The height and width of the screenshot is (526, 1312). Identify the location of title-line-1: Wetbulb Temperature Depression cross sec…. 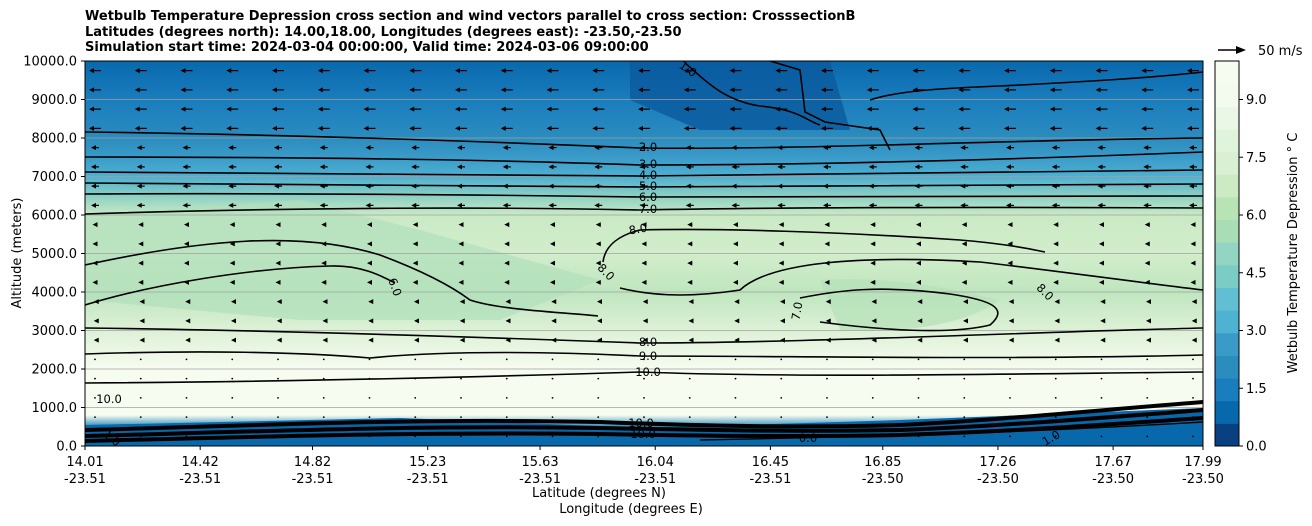
(470, 16).